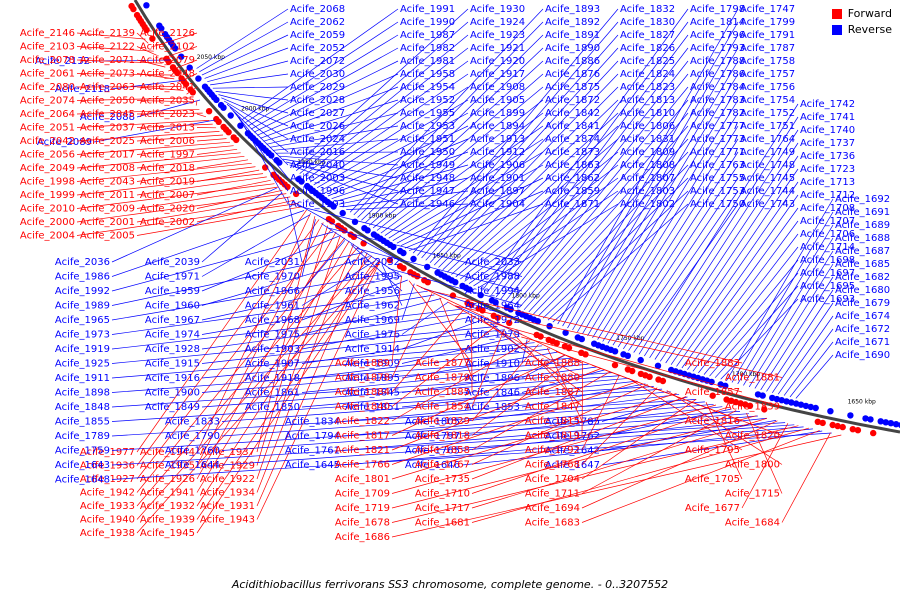 This screenshot has height=604, width=900. I want to click on gene-label: Acife_2059, so click(317, 35).